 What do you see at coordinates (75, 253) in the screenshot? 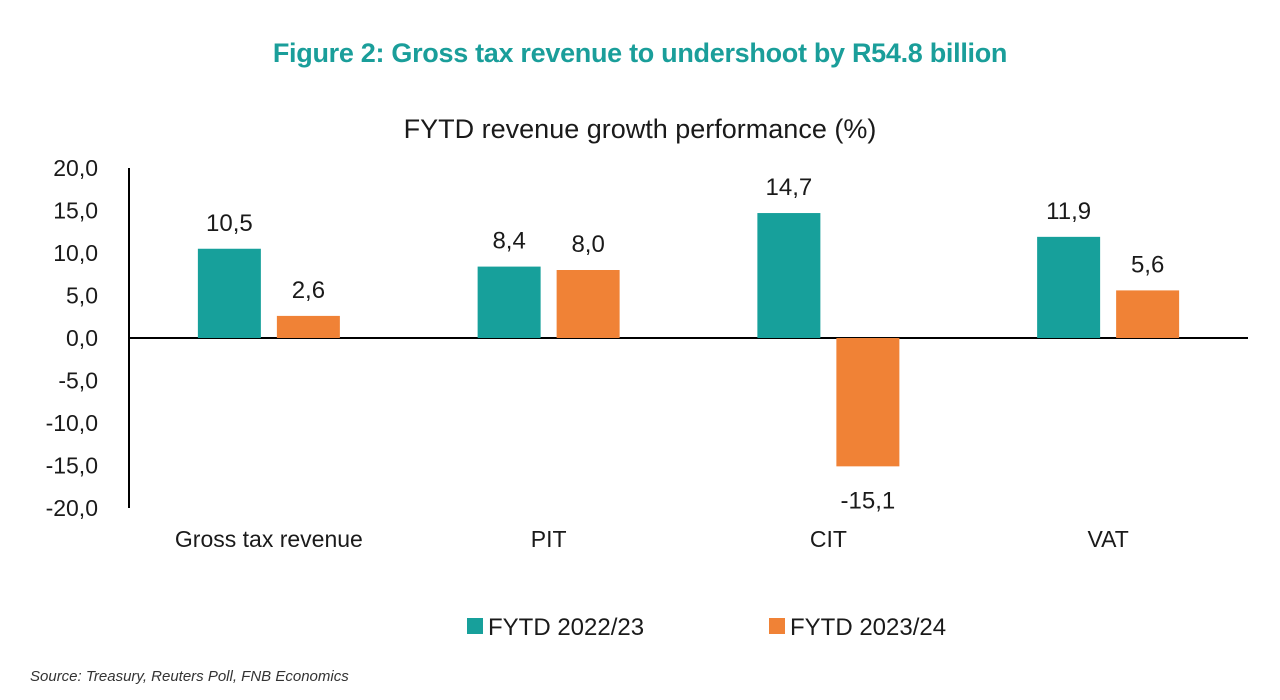
I see `y-tick-label: 10,0` at bounding box center [75, 253].